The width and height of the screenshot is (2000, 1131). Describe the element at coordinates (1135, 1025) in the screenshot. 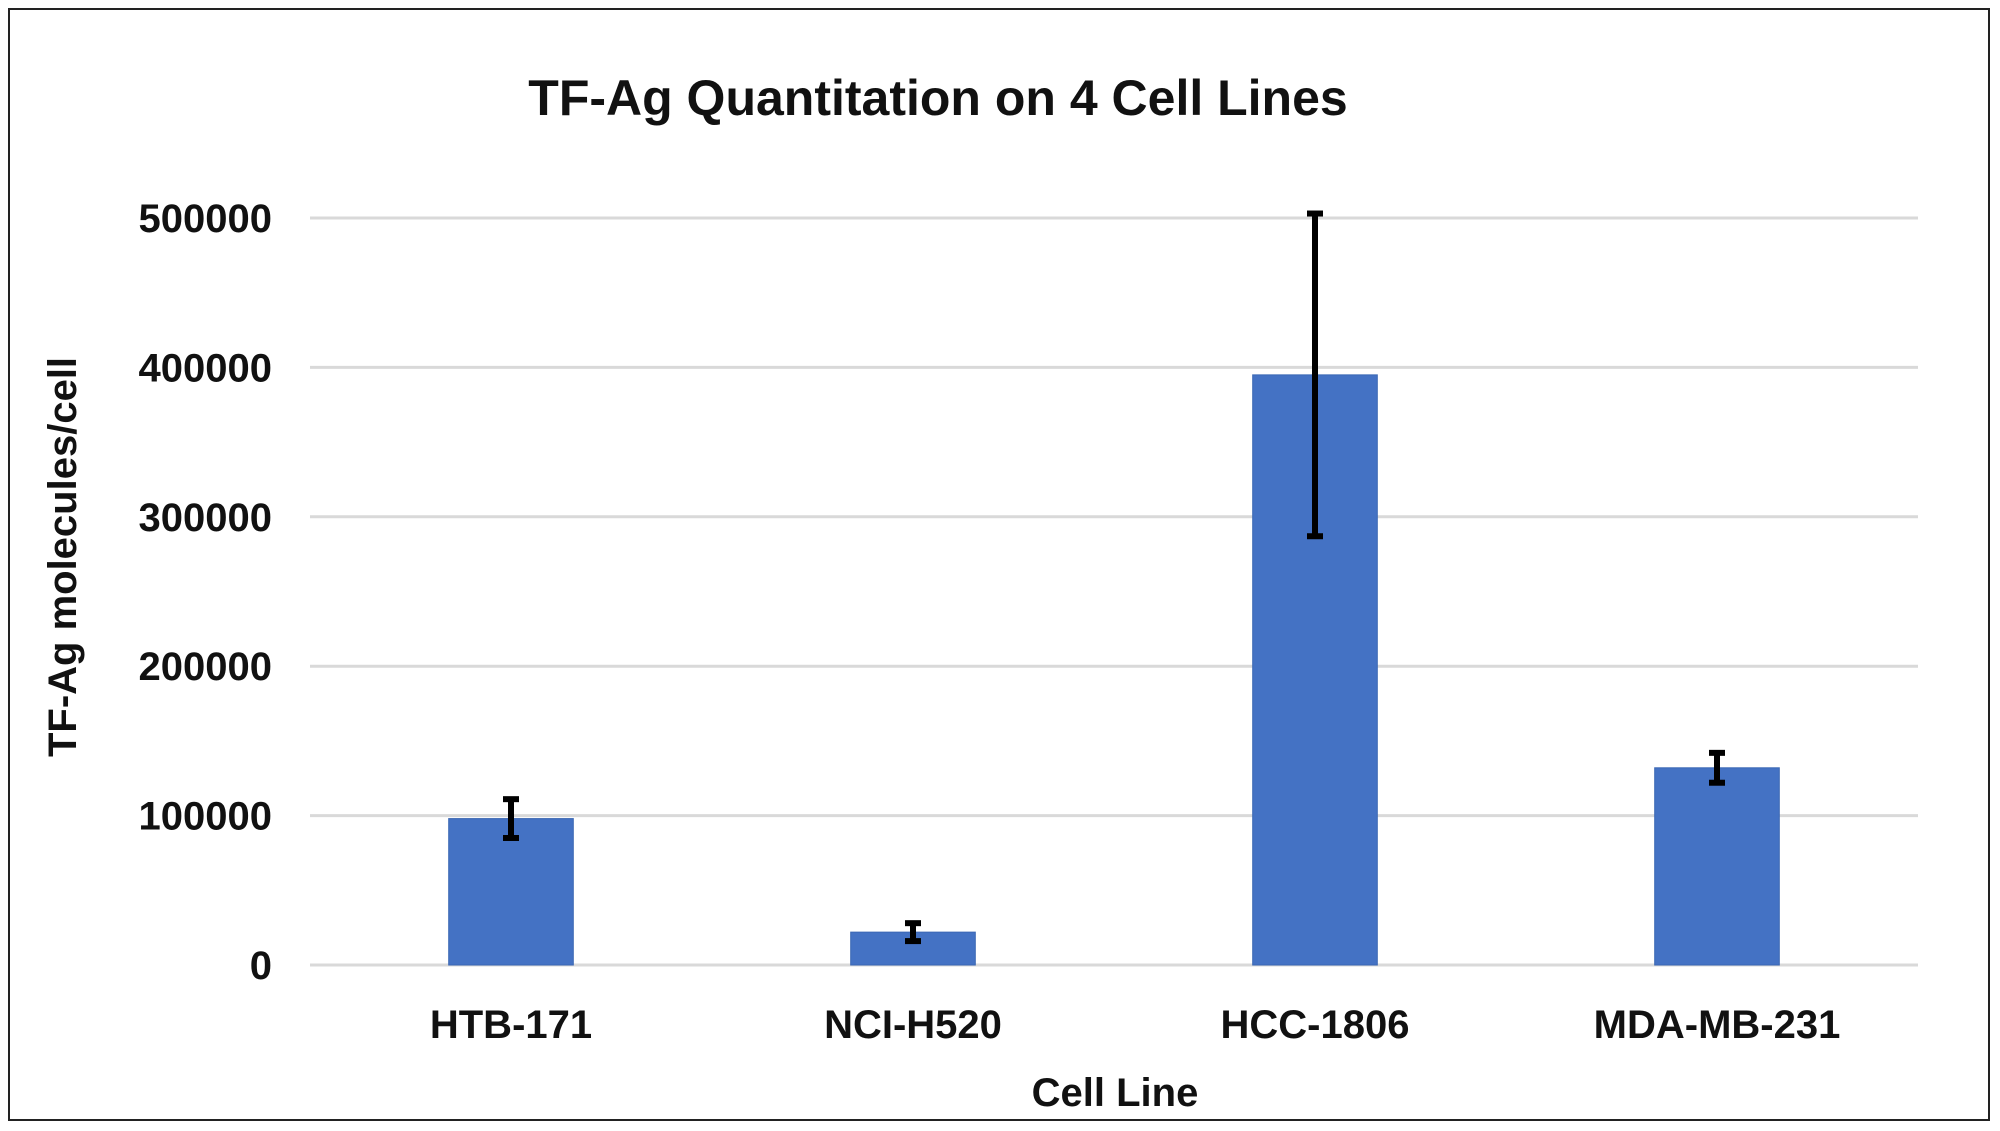

I see `x-axis-ticks: HTB-171 NCI-H520 HCC-1806 MDA-MB-231` at that location.